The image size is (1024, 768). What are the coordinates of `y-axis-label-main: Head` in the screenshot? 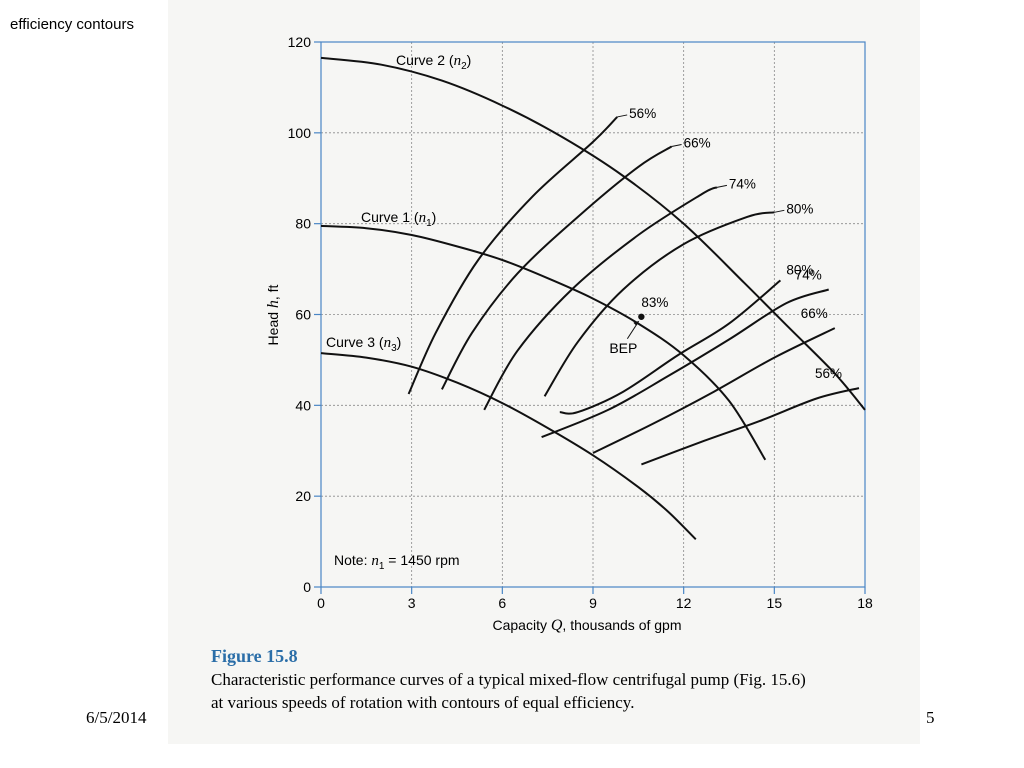 It's located at (273, 326).